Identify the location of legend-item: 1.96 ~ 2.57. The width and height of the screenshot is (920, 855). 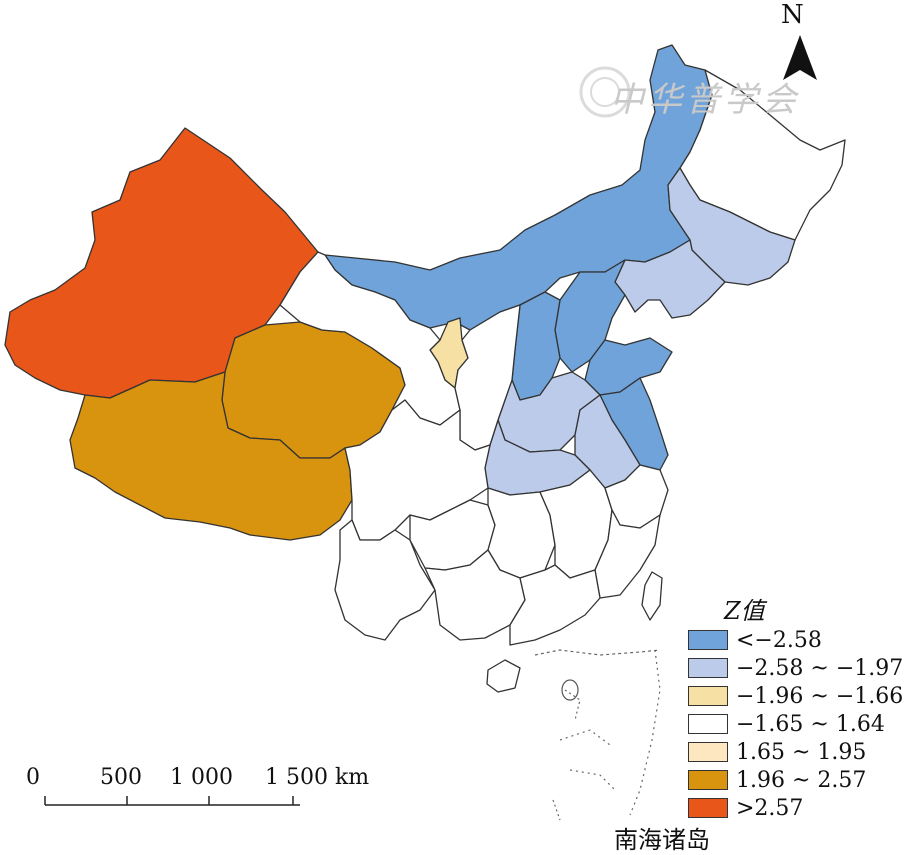
(777, 780).